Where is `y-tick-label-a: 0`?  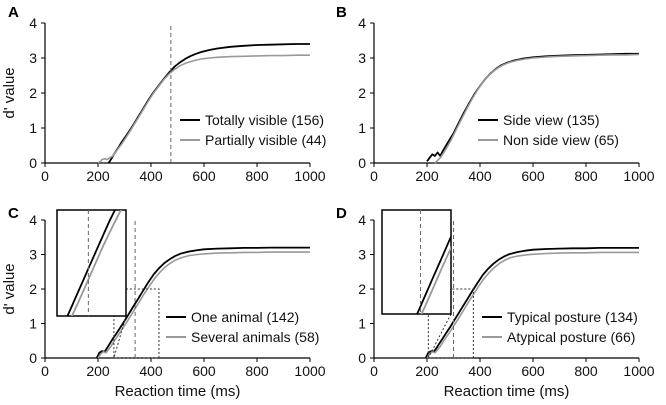
y-tick-label-a: 0 is located at coordinates (33, 163).